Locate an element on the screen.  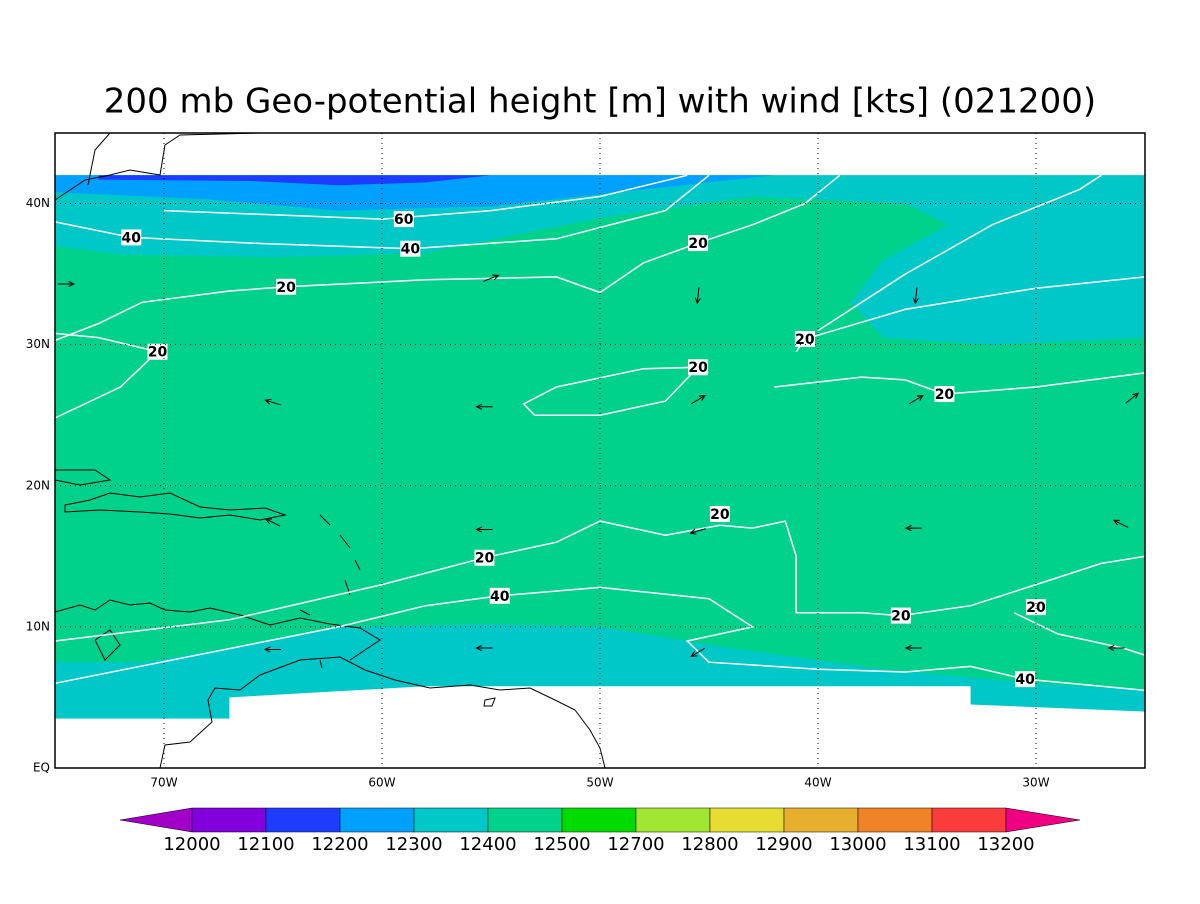
y-tick-label: 20N is located at coordinates (38, 485).